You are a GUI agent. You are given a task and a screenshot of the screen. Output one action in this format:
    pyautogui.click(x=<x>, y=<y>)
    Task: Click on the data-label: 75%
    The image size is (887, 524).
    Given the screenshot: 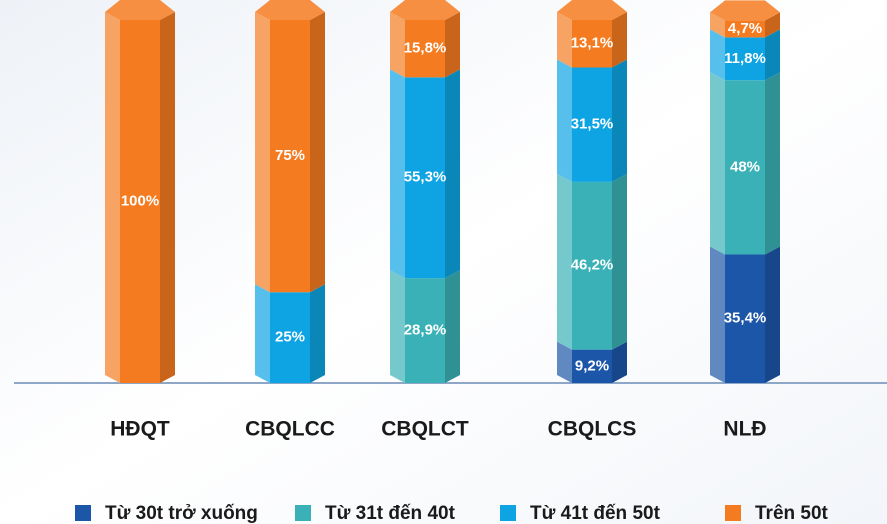 What is the action you would take?
    pyautogui.click(x=290, y=155)
    